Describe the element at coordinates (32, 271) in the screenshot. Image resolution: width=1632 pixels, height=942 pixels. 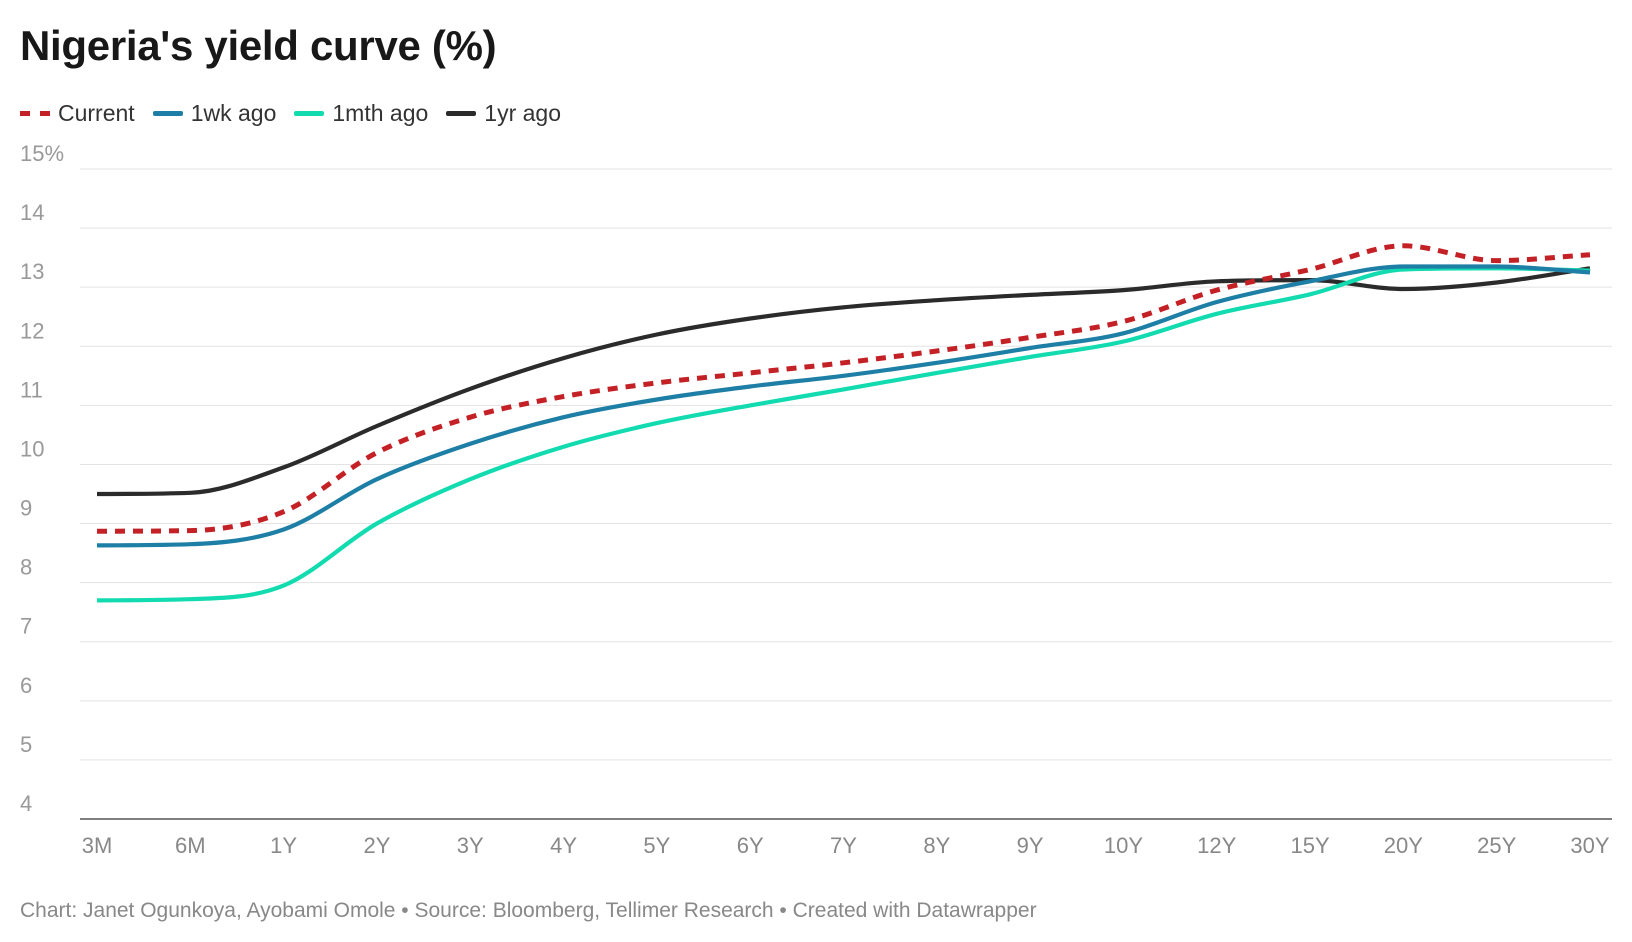
I see `y-tick-label: 13` at that location.